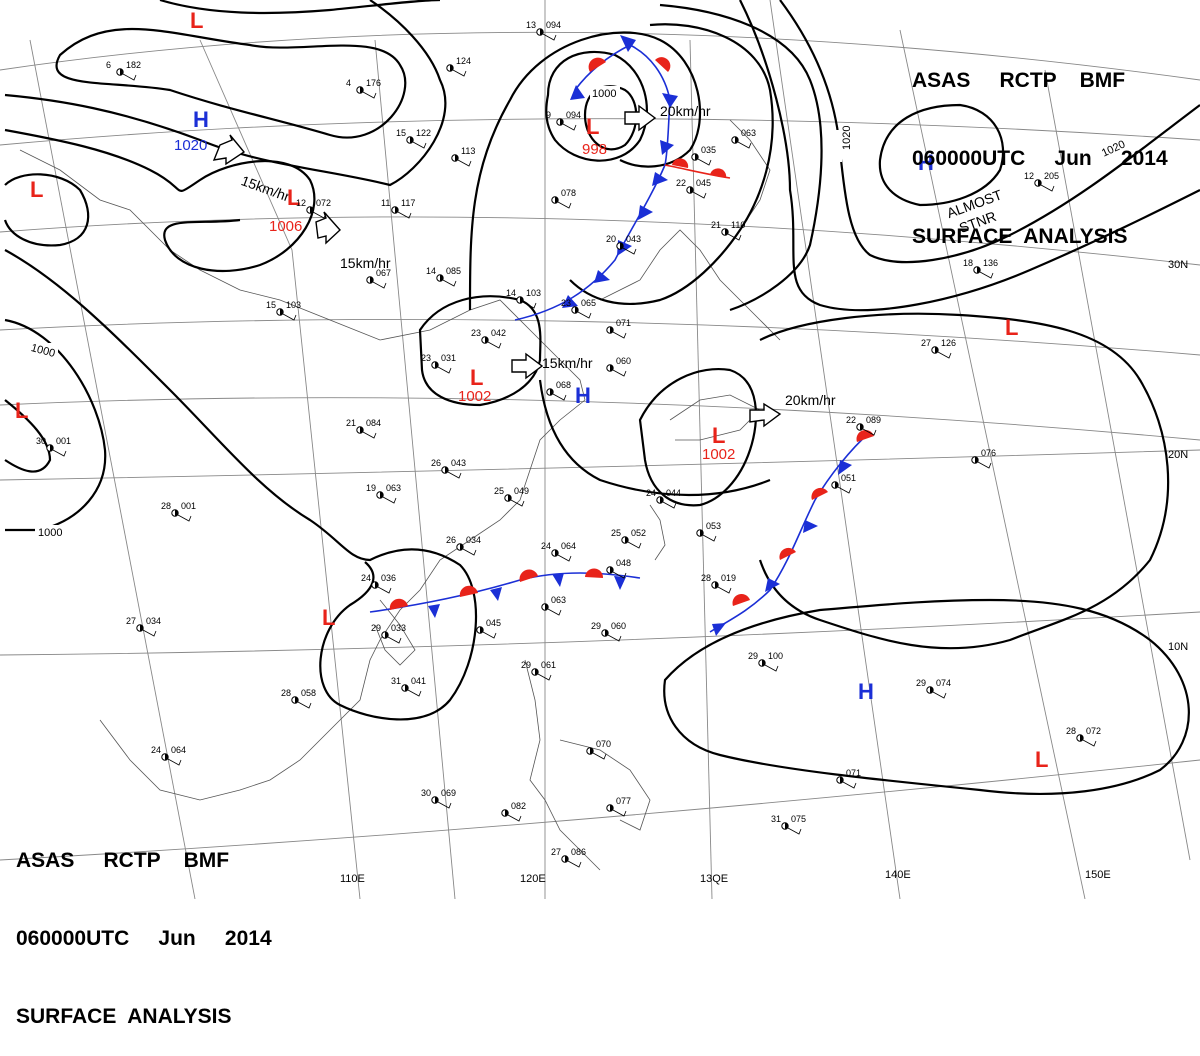 The width and height of the screenshot is (1200, 1056). What do you see at coordinates (398, 628) in the screenshot?
I see `station-pressure: 033` at bounding box center [398, 628].